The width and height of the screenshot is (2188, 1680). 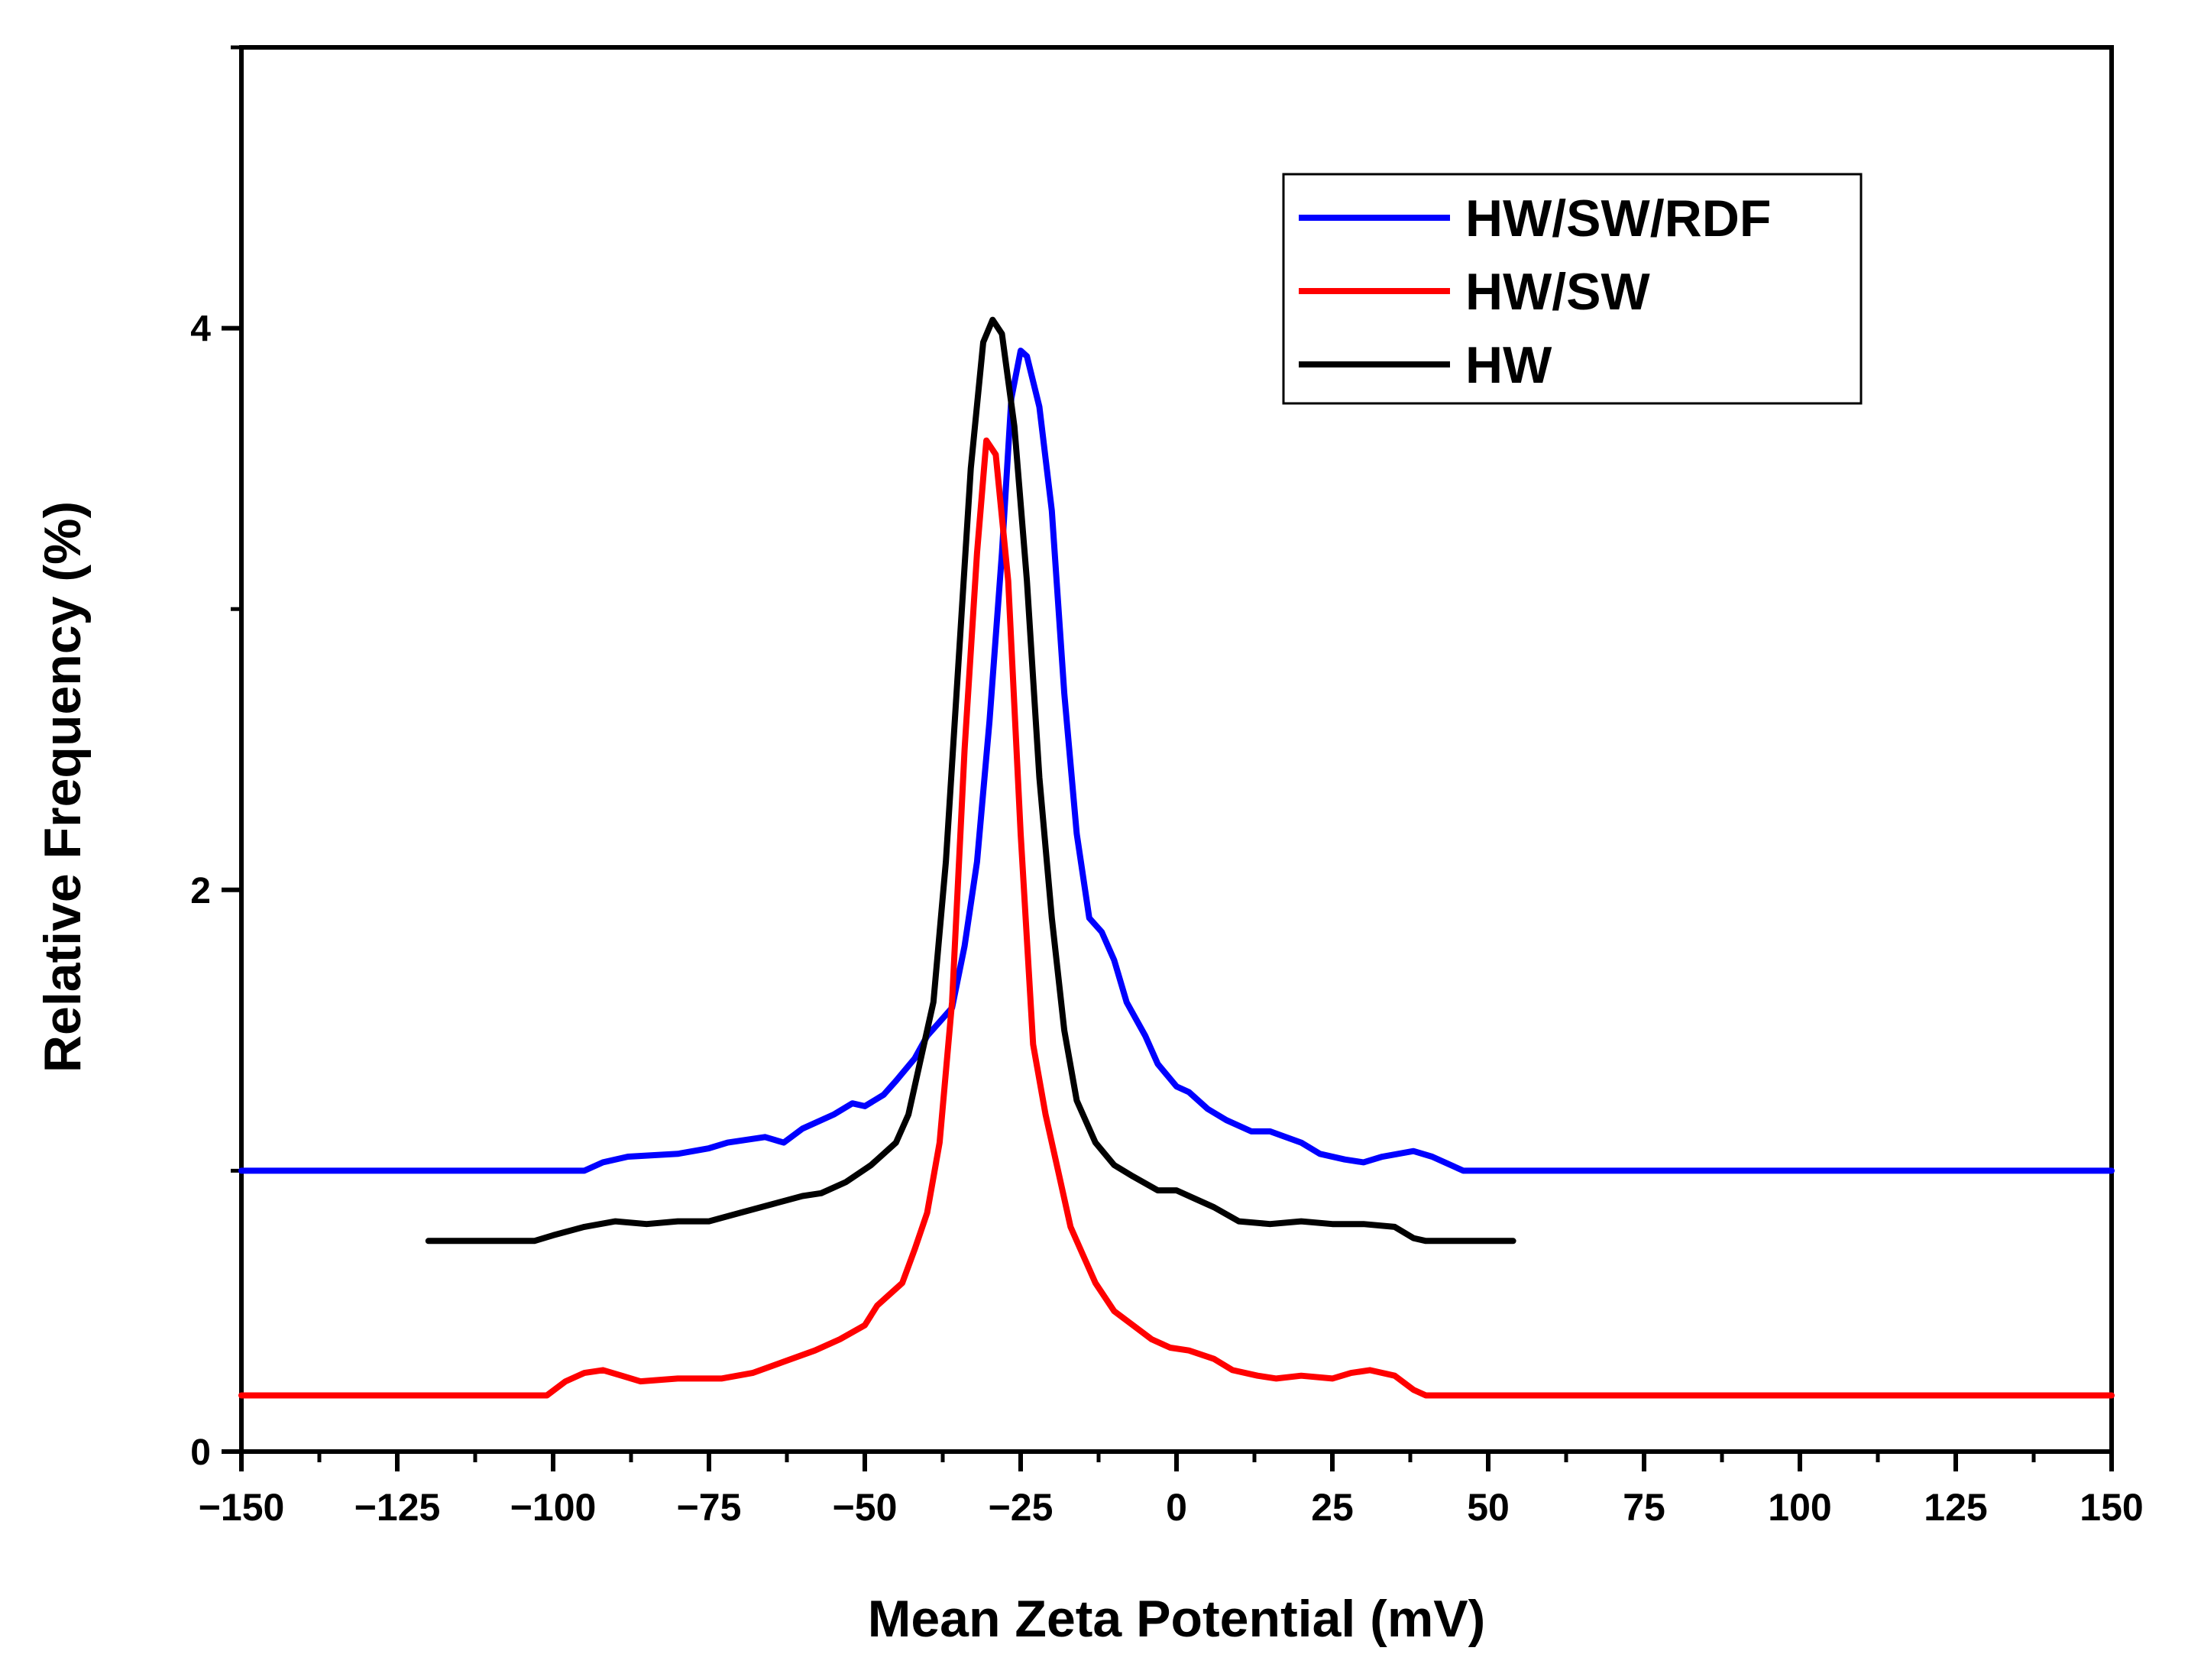 I want to click on x-tick-label: −100, so click(x=553, y=1507).